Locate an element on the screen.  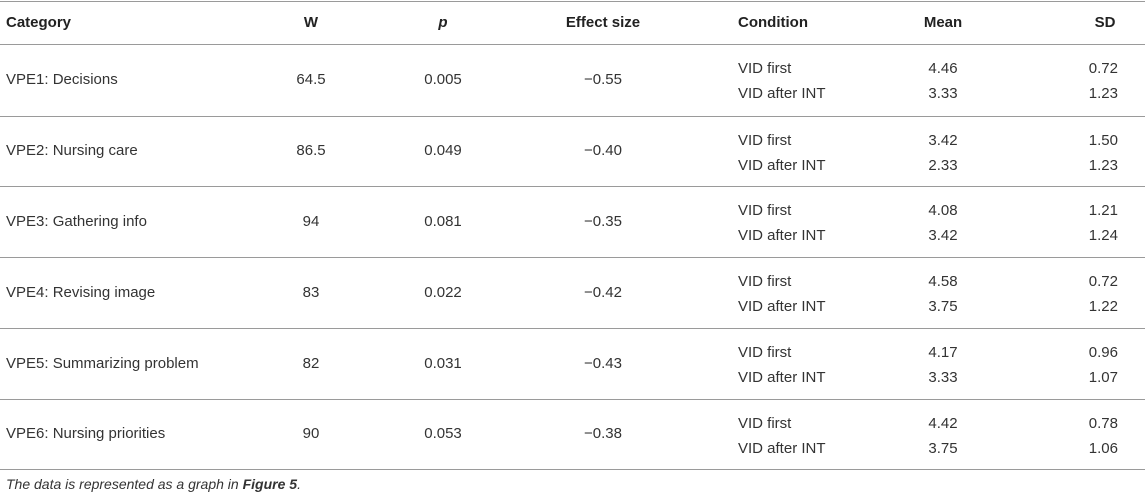
w-value: 94 is located at coordinates (311, 221).